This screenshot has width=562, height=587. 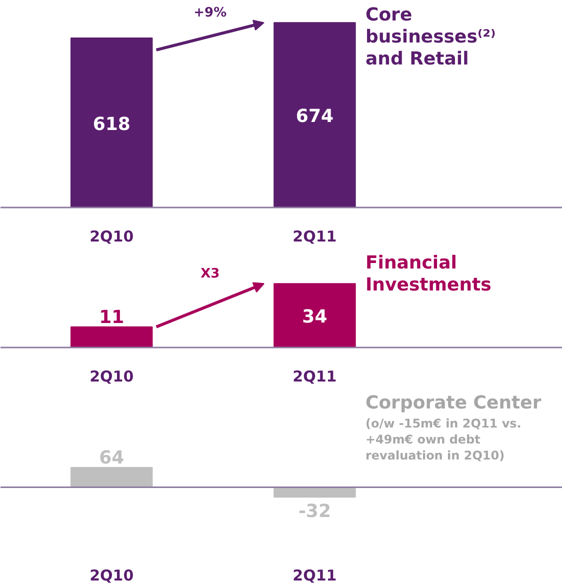 I want to click on text: +9%, so click(x=210, y=13).